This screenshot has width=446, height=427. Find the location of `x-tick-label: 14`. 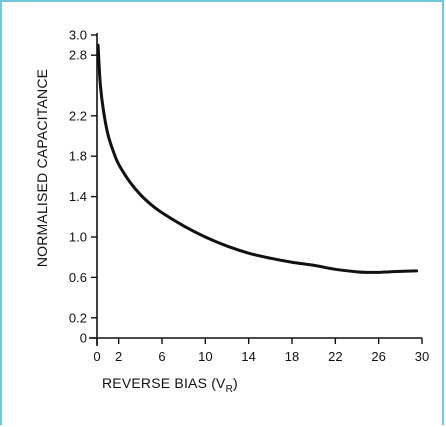

x-tick-label: 14 is located at coordinates (248, 356).